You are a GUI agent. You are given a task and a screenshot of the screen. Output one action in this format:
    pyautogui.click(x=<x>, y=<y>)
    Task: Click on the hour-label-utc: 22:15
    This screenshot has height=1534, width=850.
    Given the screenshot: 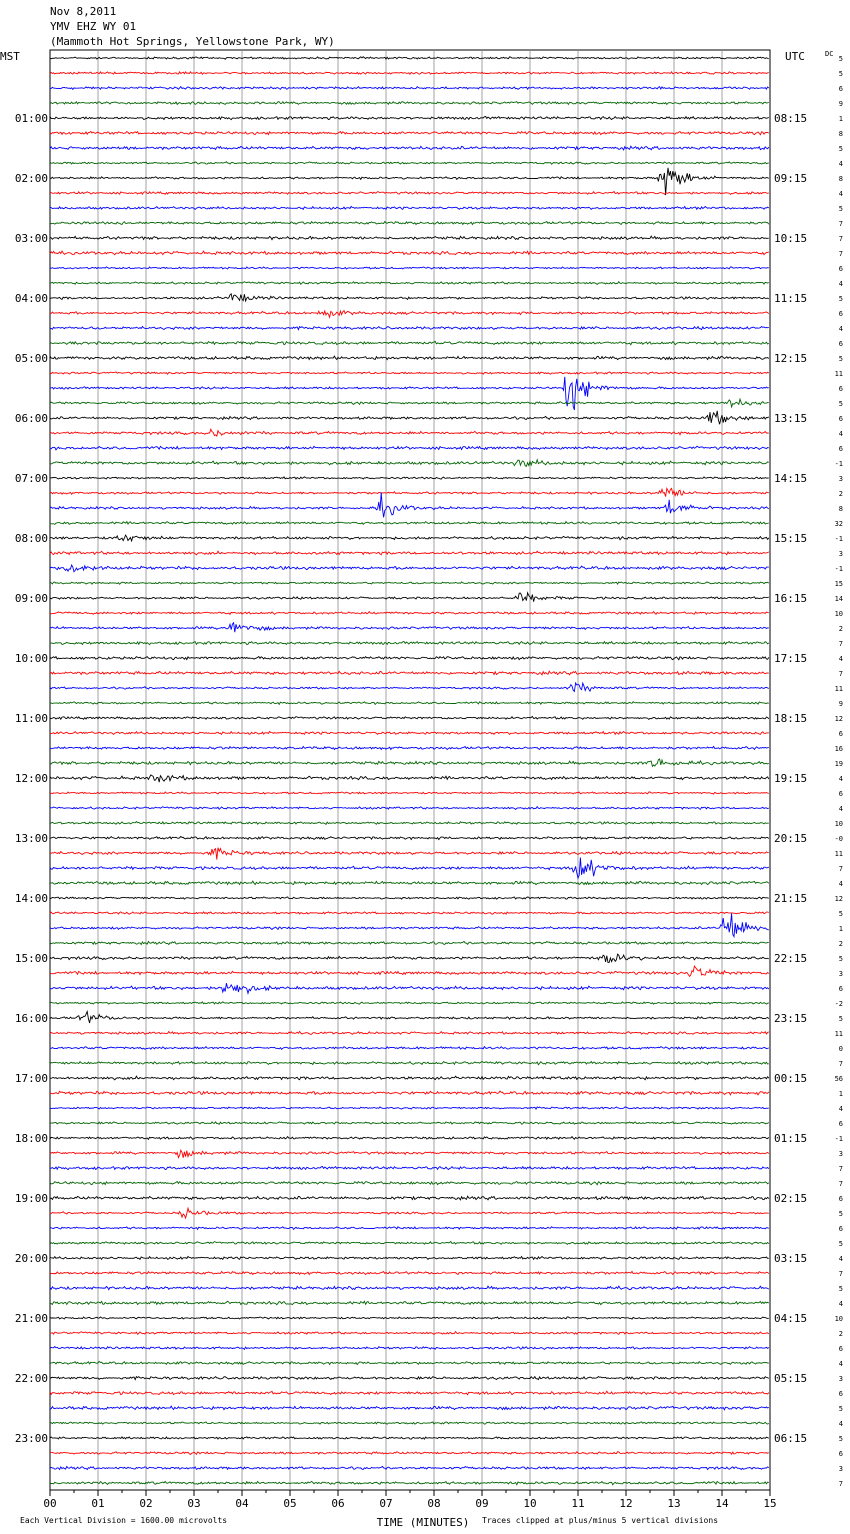 What is the action you would take?
    pyautogui.click(x=790, y=958)
    